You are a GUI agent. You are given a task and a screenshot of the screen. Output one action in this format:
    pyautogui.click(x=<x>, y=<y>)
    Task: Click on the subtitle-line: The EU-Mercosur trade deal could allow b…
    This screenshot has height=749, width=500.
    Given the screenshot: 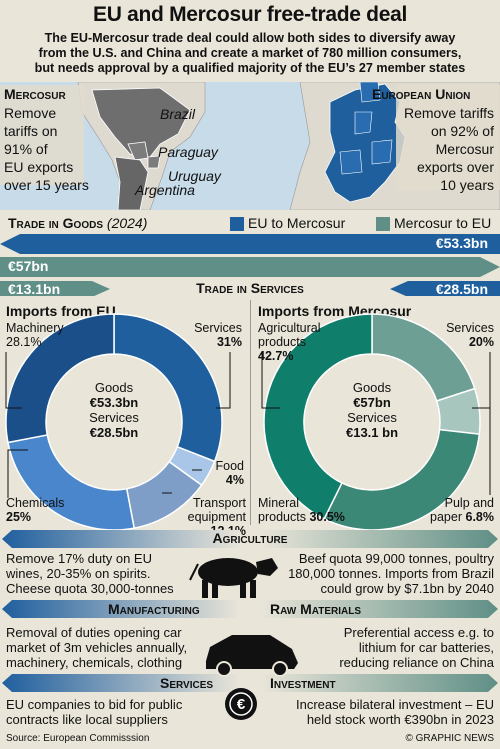 What is the action you would take?
    pyautogui.click(x=250, y=38)
    